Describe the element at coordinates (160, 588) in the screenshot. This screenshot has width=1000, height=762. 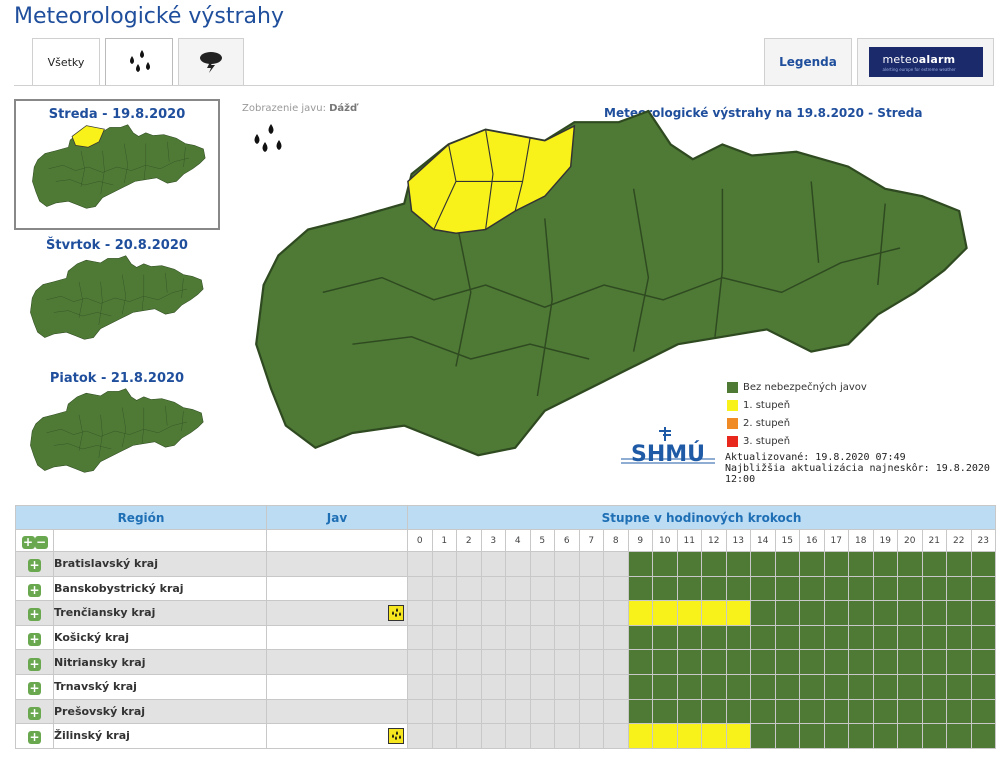
I see `region-name: Banskobystrický kraj` at that location.